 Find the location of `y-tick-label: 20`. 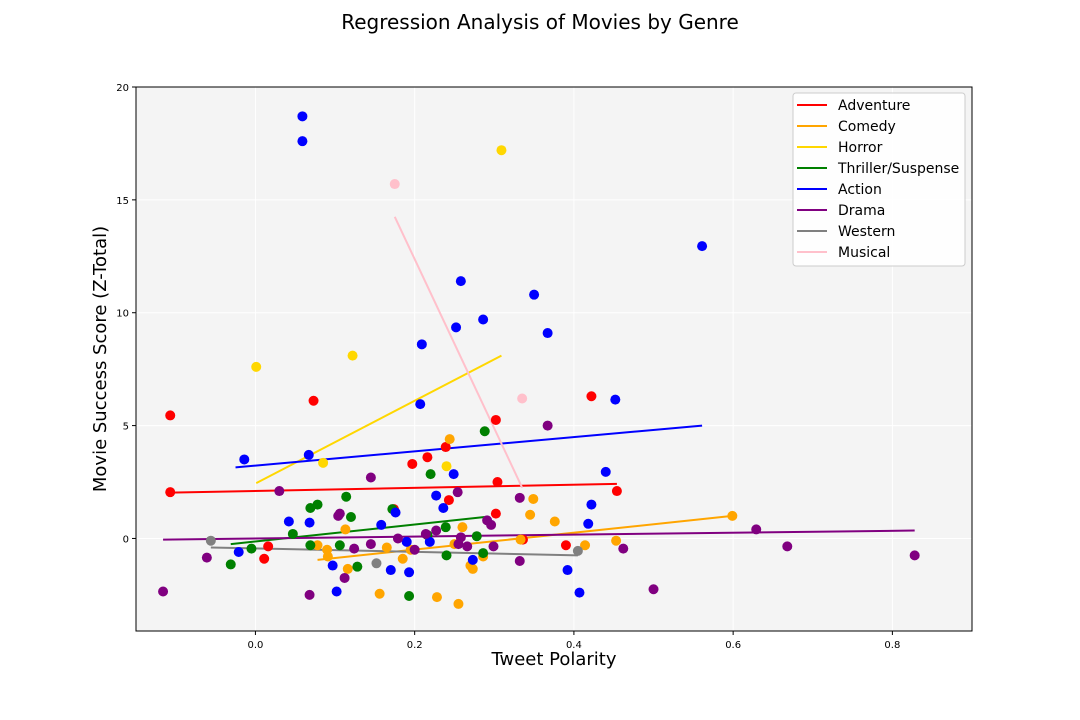

y-tick-label: 20 is located at coordinates (122, 88).